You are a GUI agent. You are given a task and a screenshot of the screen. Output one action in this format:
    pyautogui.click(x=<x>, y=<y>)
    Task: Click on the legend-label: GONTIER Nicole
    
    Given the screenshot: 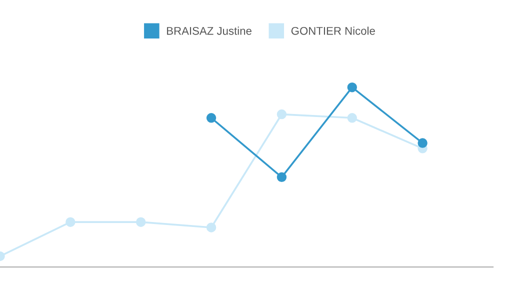 What is the action you would take?
    pyautogui.click(x=333, y=30)
    